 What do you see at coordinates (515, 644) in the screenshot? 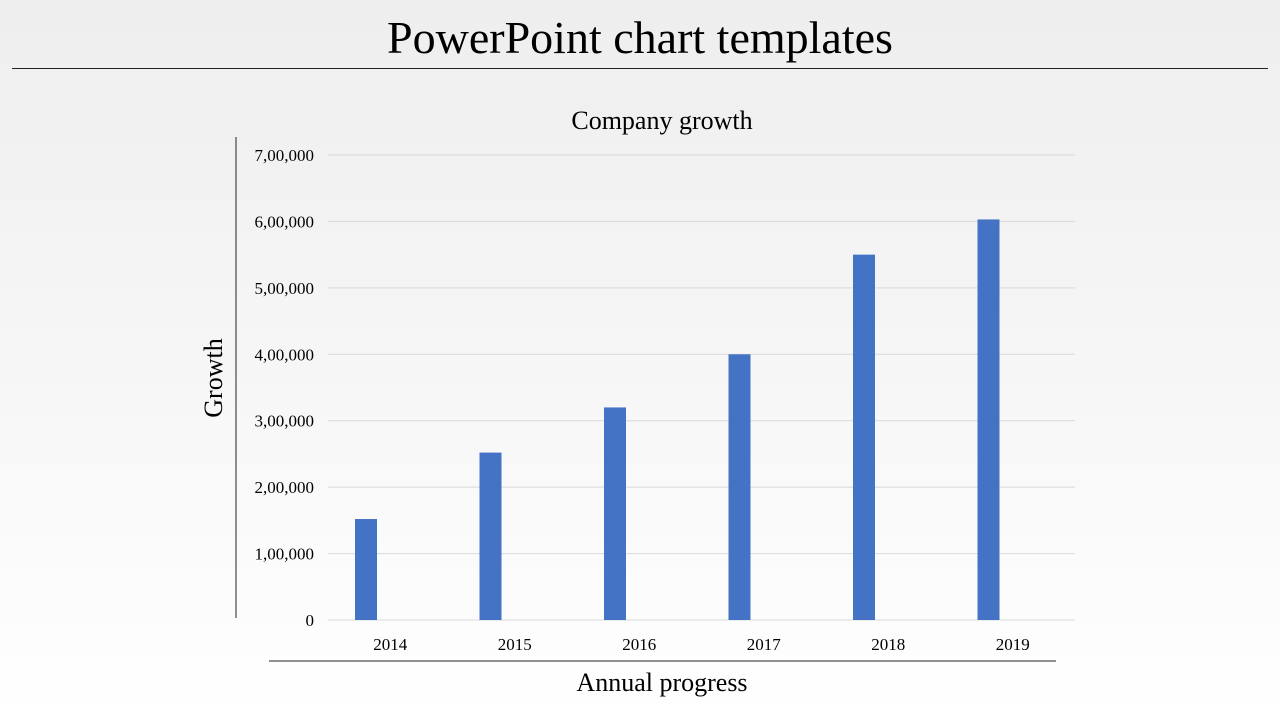
I see `x-tick-label: 2015` at bounding box center [515, 644].